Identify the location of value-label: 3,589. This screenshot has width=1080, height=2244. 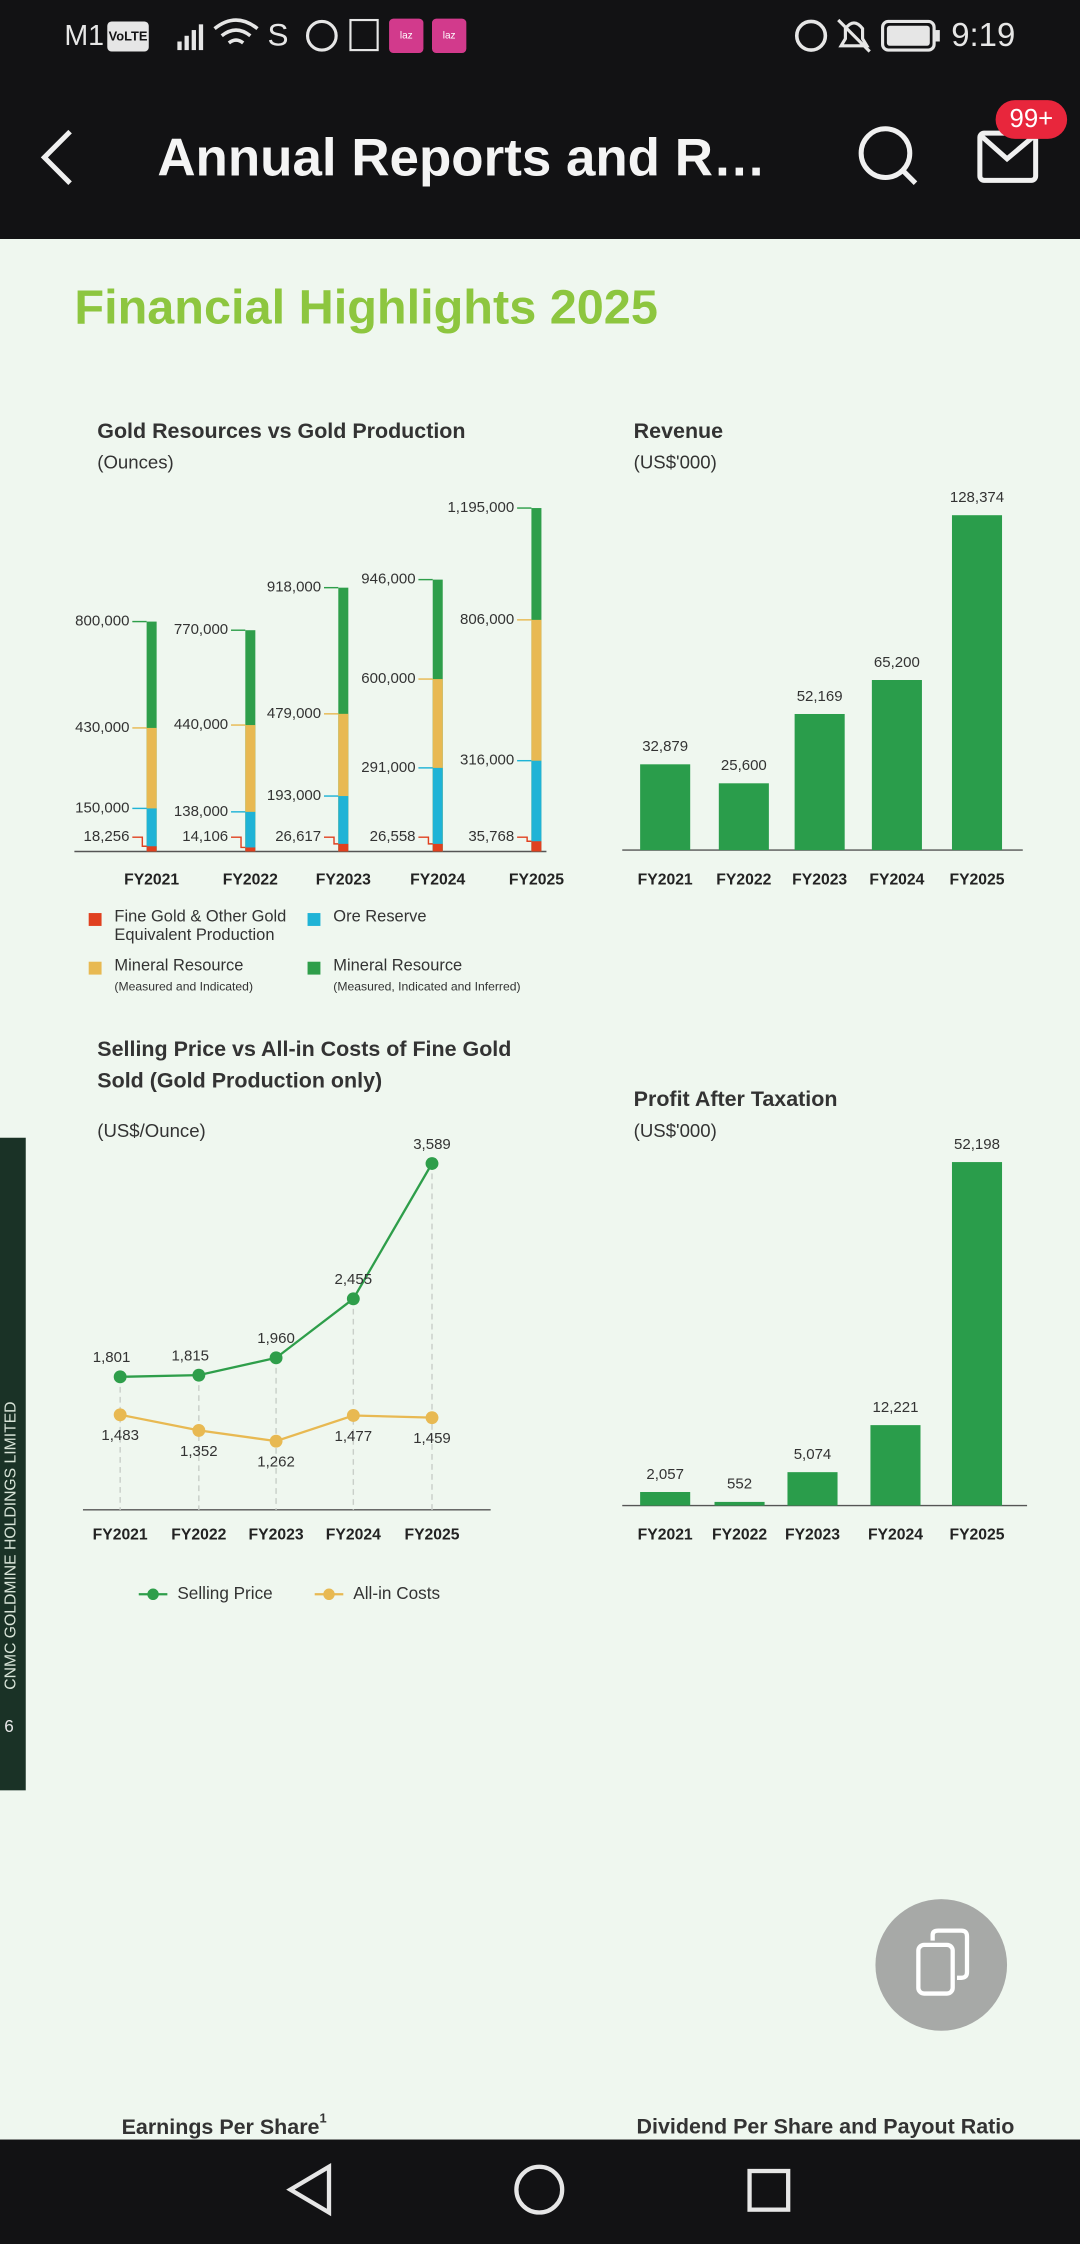
(432, 1144).